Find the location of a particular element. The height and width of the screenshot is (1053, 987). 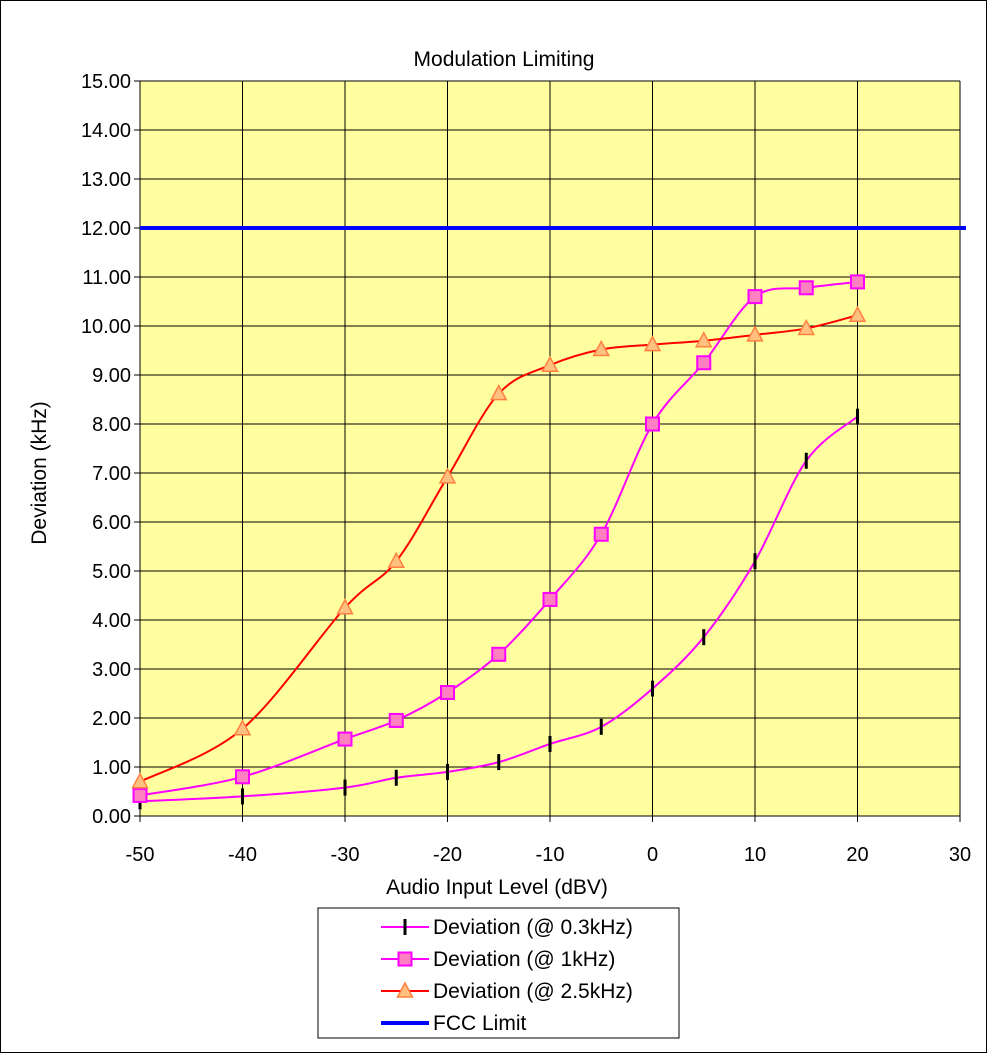

y-tick-label: 6.00 is located at coordinates (111, 523).